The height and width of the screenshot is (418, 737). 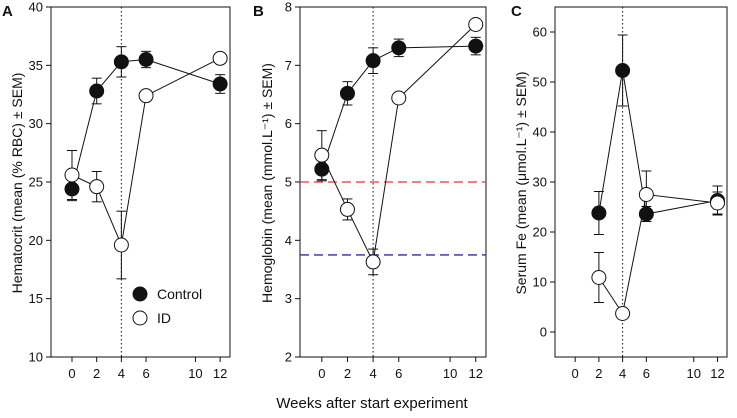 What do you see at coordinates (17, 183) in the screenshot?
I see `y-axis-label-a: Hematocrit (mean (% RBC) ± SEM)` at bounding box center [17, 183].